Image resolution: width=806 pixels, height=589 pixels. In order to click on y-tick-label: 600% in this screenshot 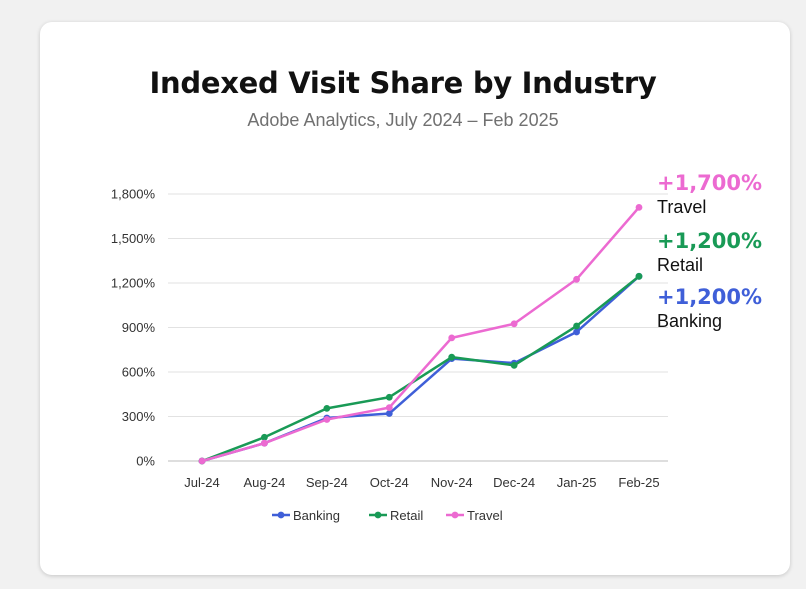, I will do `click(139, 372)`.